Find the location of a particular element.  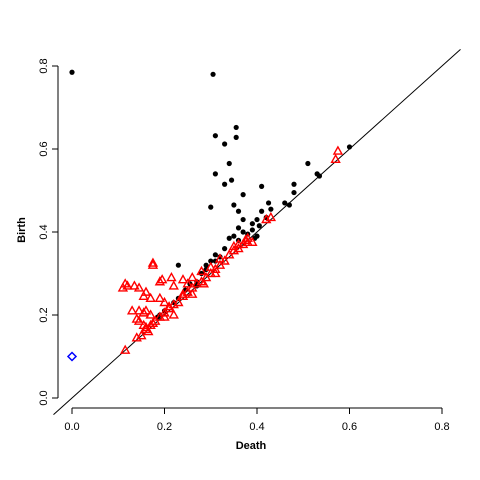

x-tick-label: 0.6 is located at coordinates (349, 427).